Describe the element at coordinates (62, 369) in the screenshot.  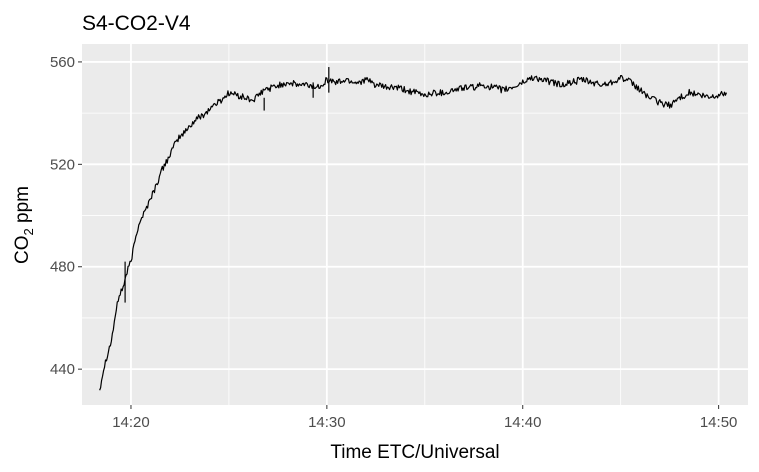
I see `y-tick-label: 440` at that location.